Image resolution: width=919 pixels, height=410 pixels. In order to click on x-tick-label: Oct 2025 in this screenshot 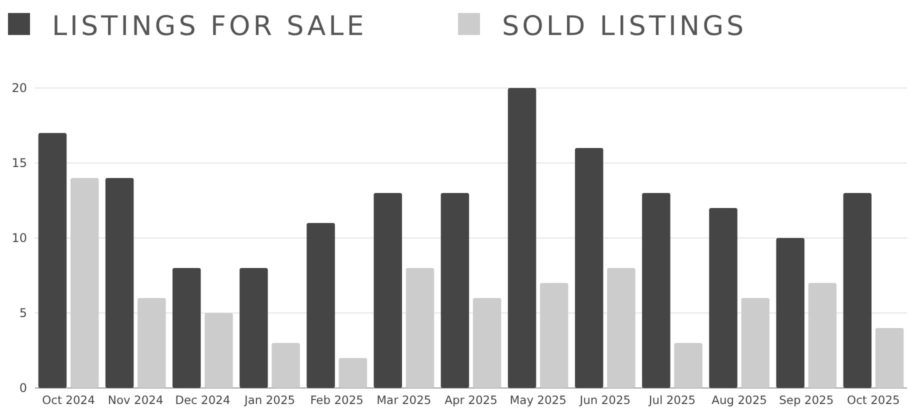, I will do `click(873, 400)`.